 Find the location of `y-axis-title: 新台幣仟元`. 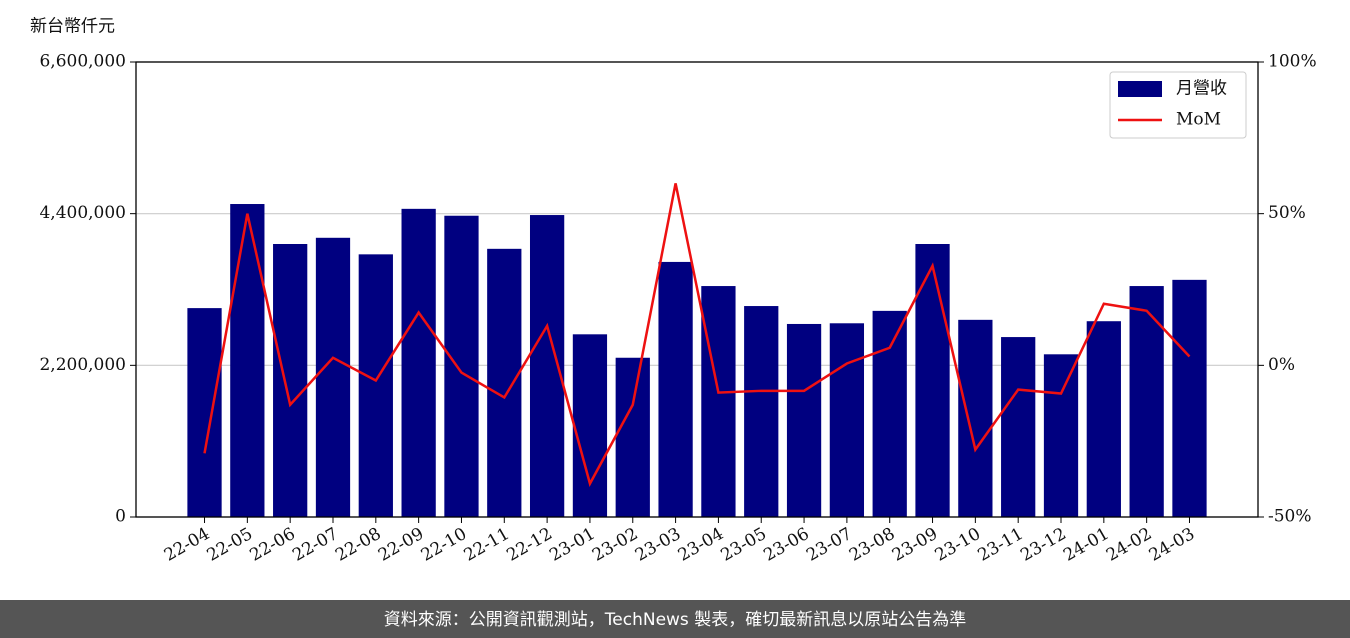

y-axis-title: 新台幣仟元 is located at coordinates (72, 27).